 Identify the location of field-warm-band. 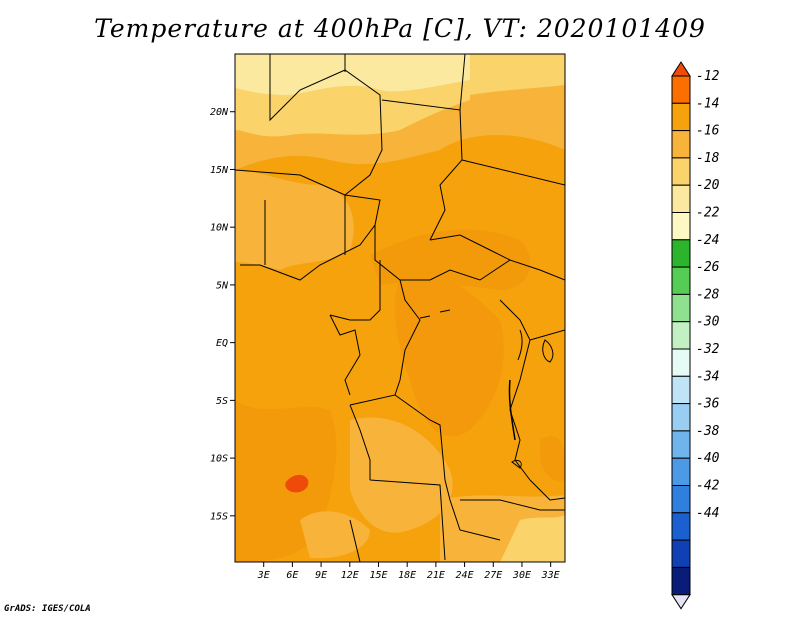
(450, 259).